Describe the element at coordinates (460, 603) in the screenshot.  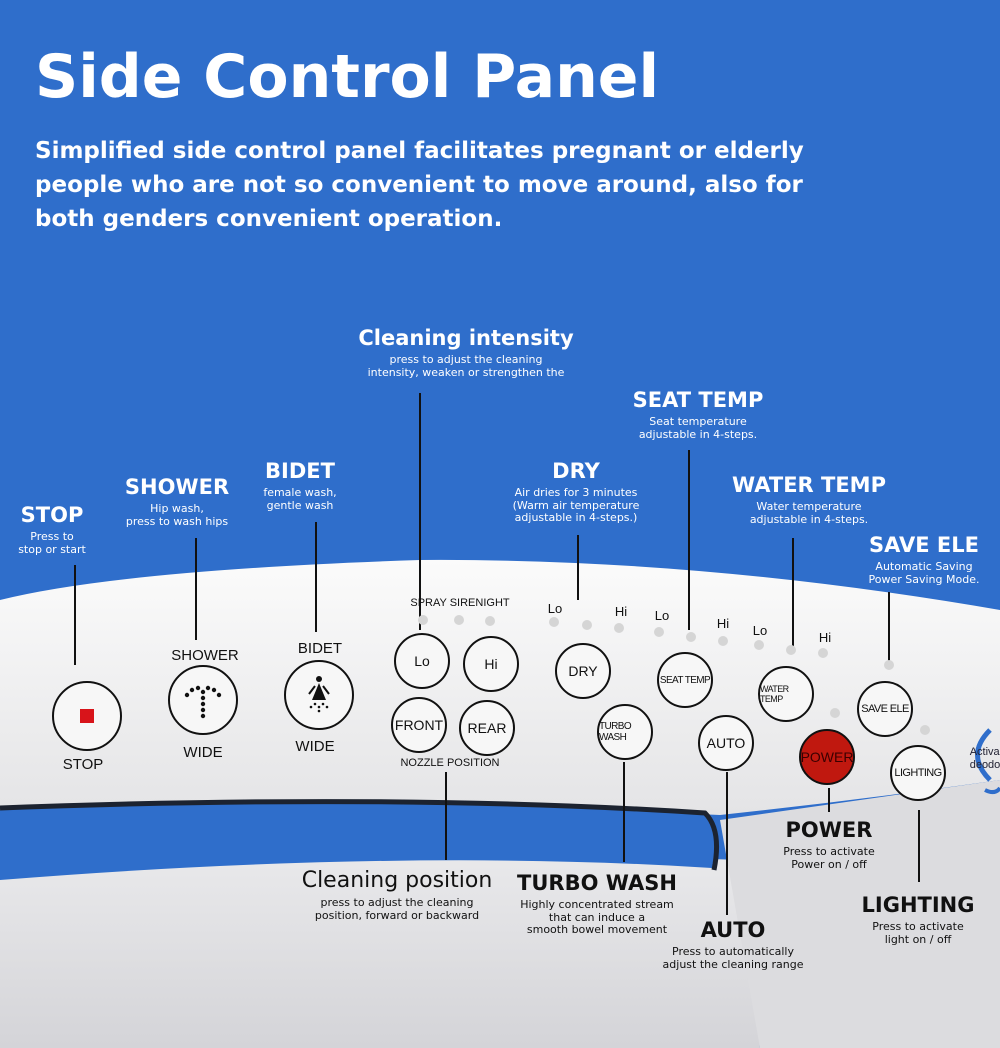
I see `spray-sirenight-label: SPRAY SIRENIGHT` at that location.